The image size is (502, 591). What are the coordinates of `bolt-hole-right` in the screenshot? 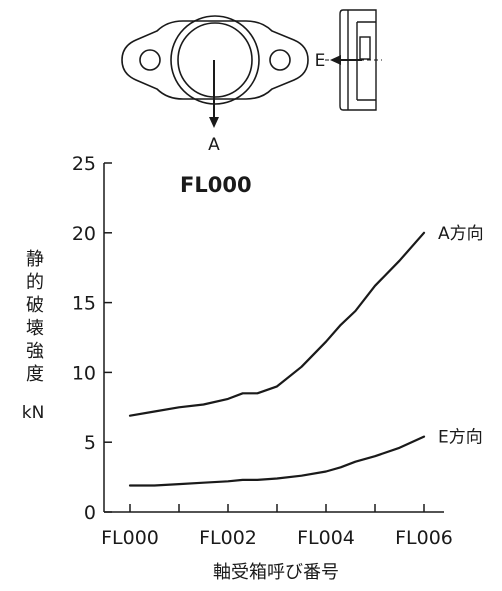 It's located at (280, 60).